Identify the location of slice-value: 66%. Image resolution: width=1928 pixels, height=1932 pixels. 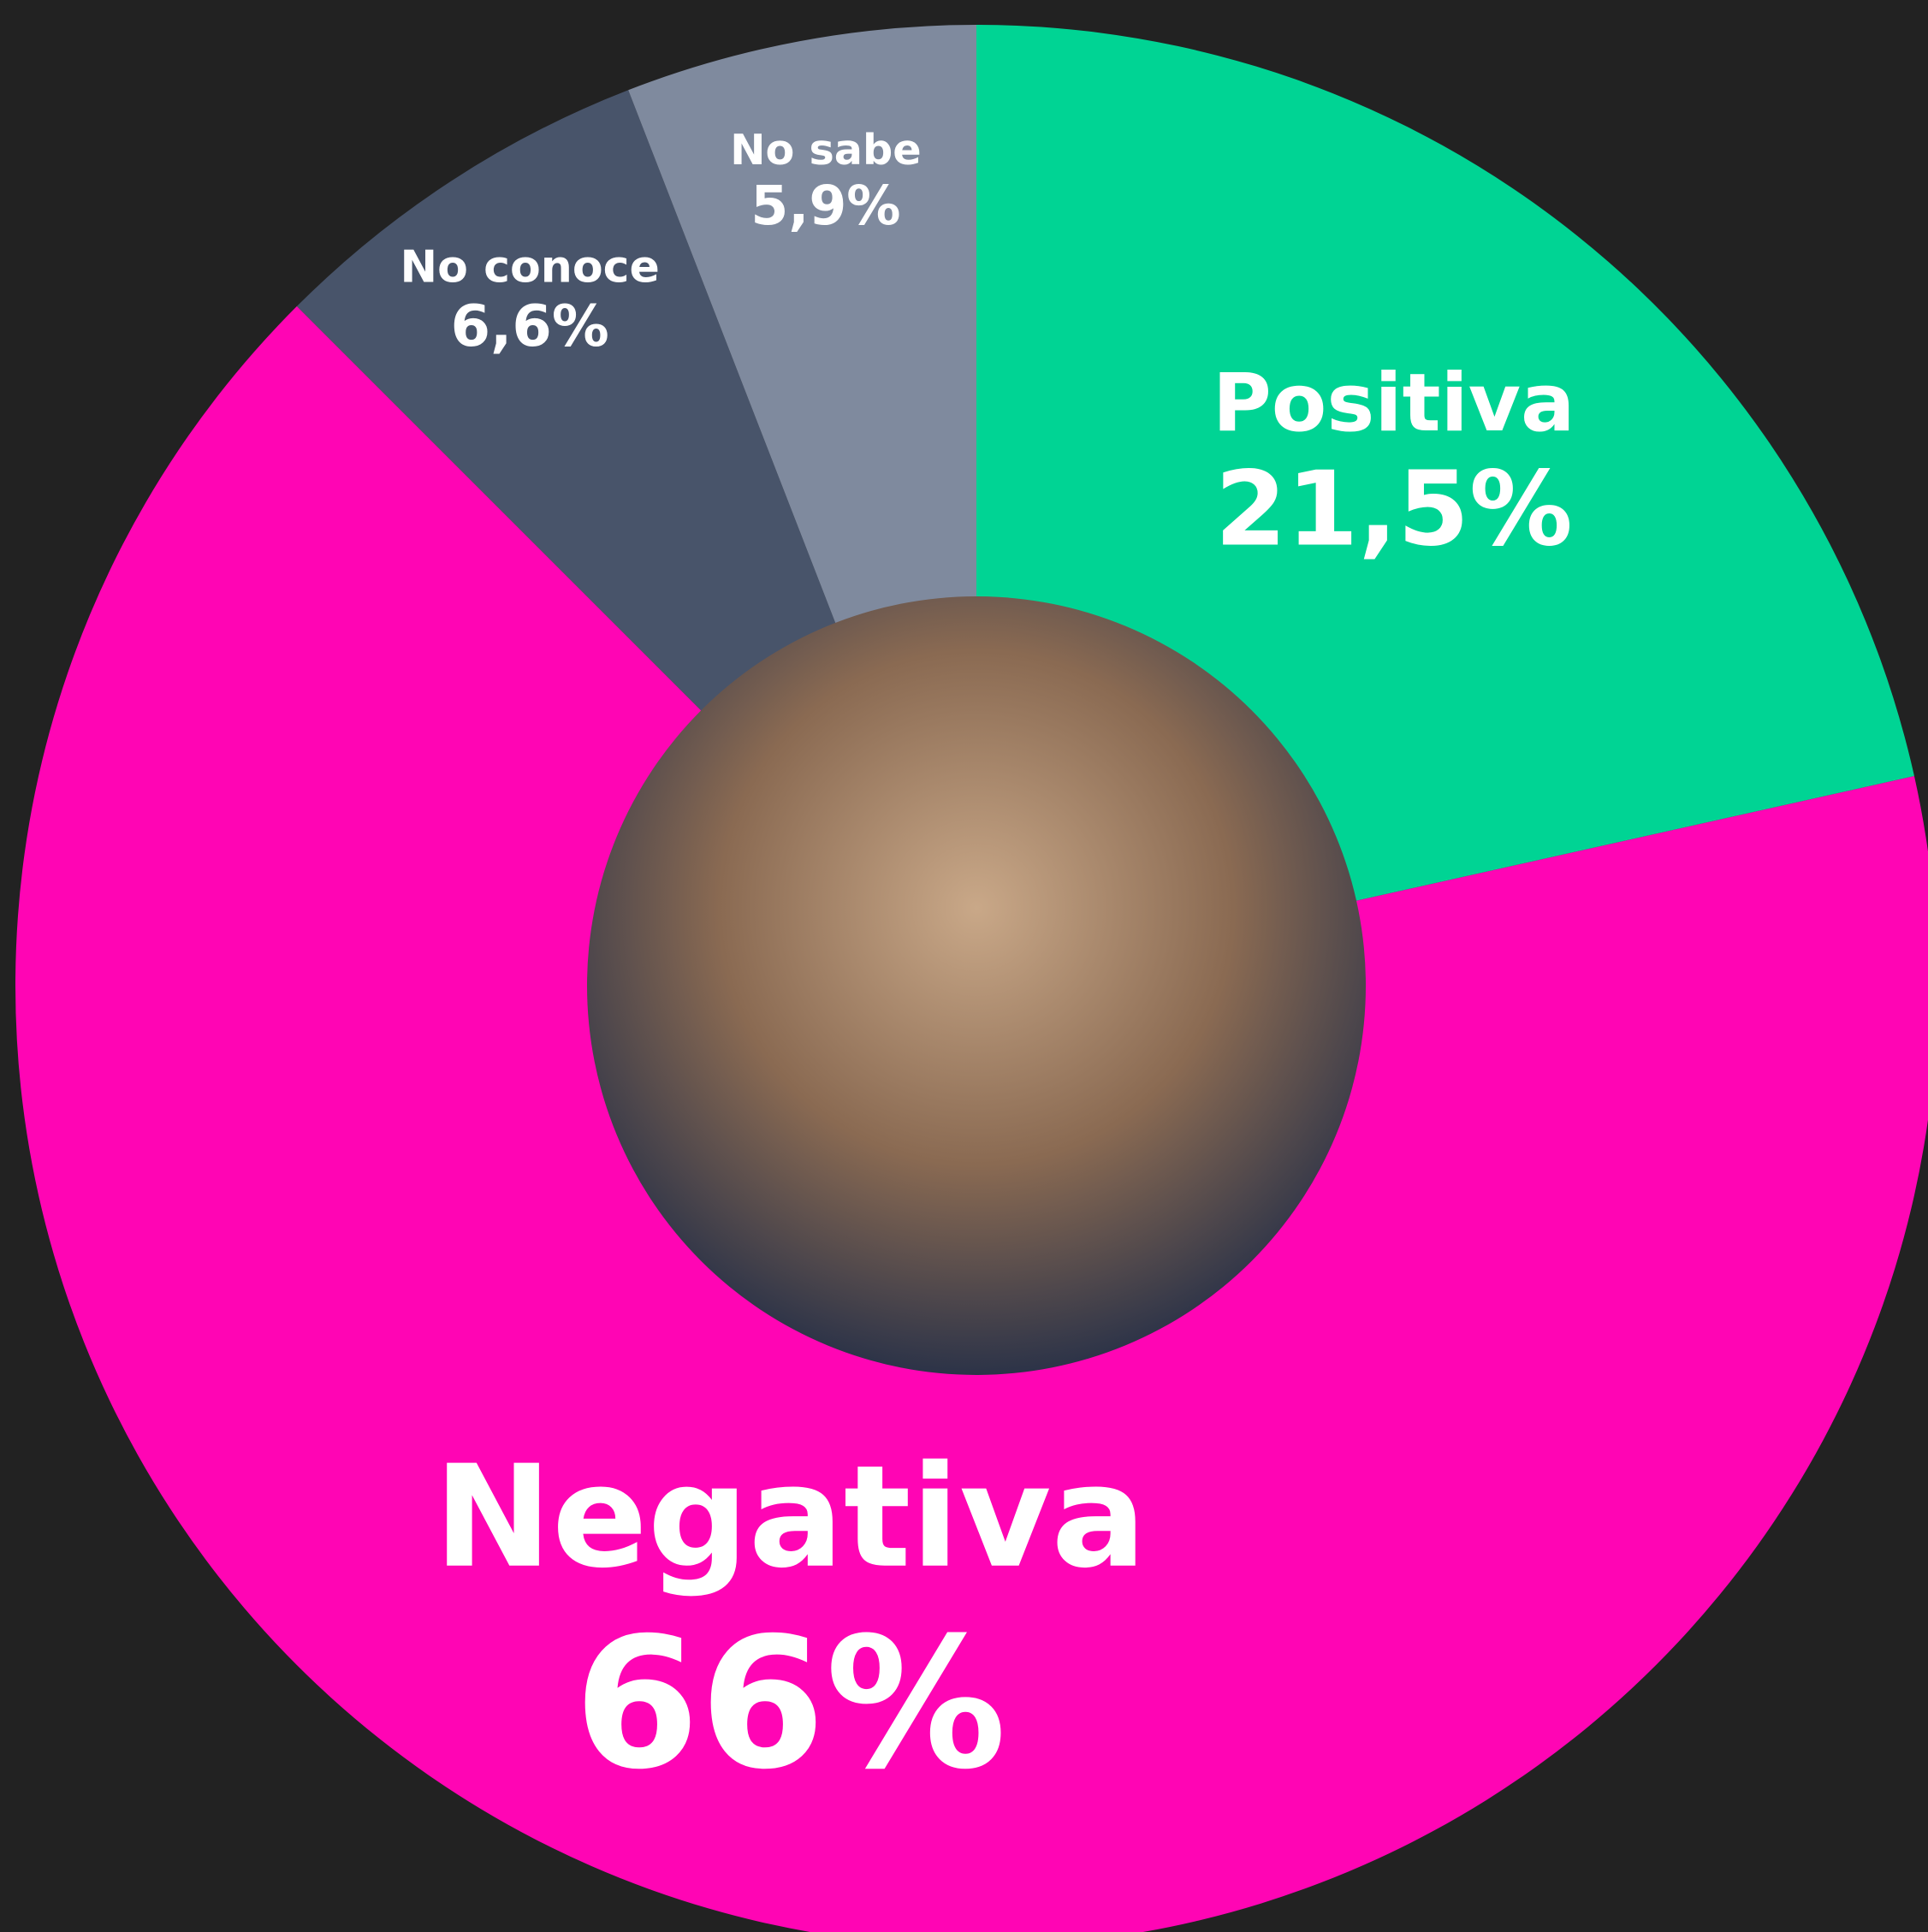
(790, 1703).